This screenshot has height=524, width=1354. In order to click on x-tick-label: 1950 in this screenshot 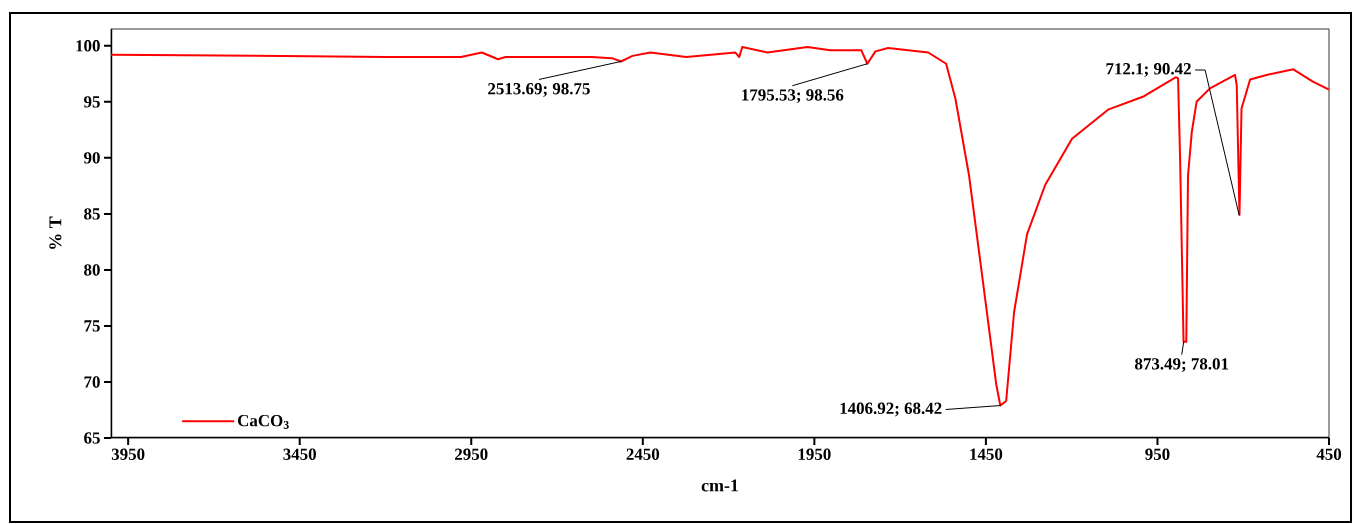, I will do `click(814, 454)`.